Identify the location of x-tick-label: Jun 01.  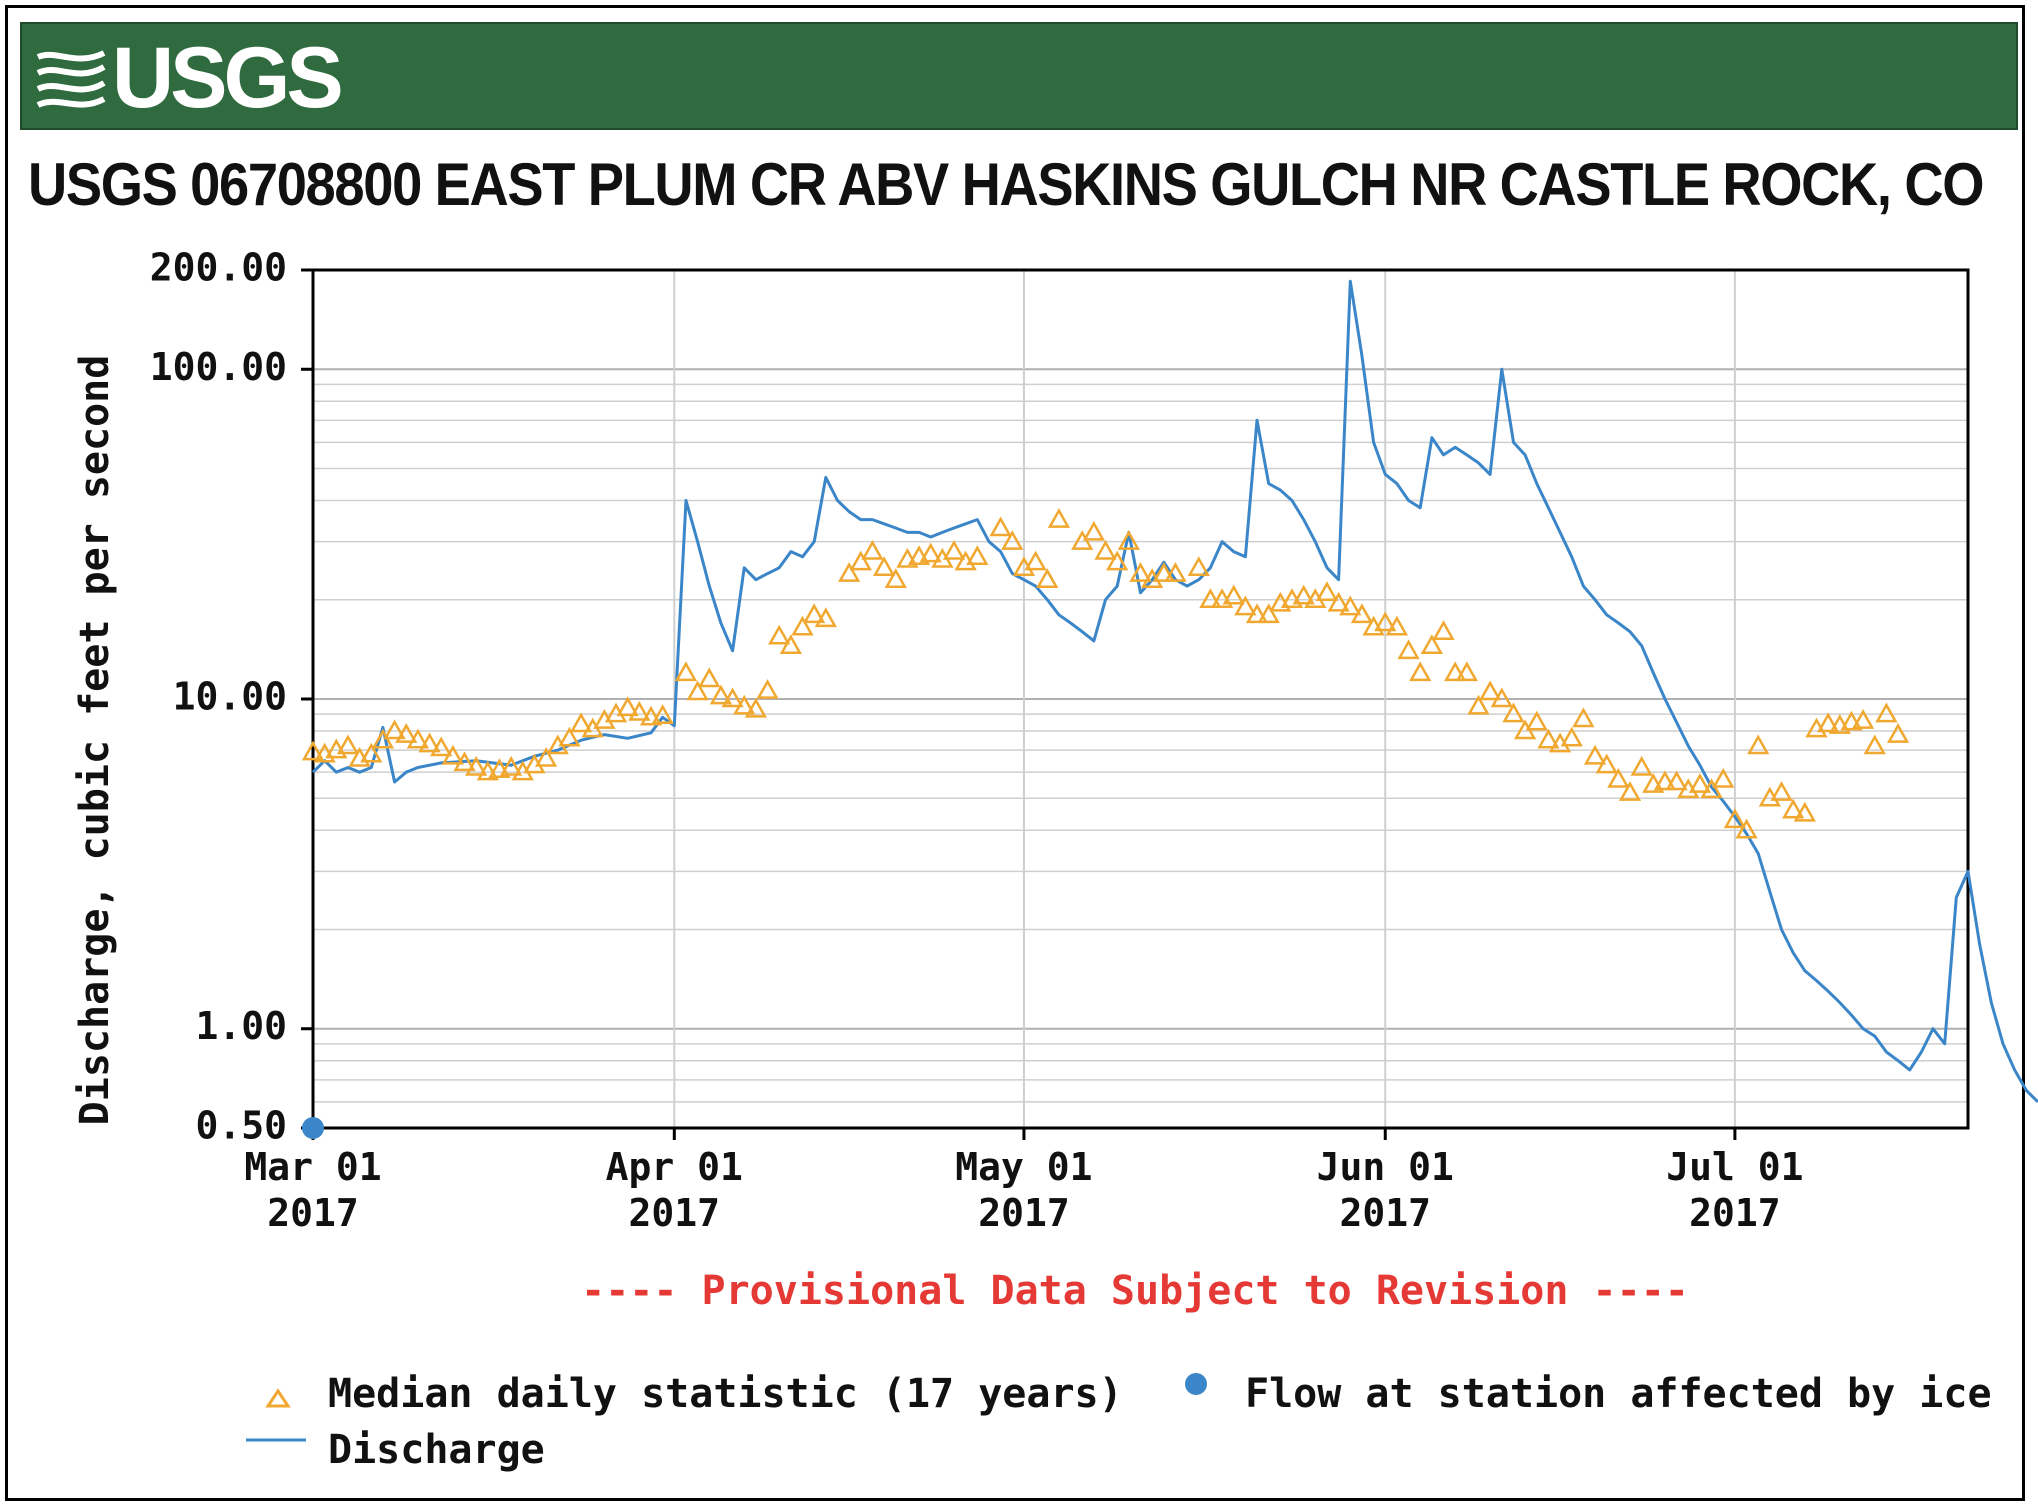
(1385, 1167).